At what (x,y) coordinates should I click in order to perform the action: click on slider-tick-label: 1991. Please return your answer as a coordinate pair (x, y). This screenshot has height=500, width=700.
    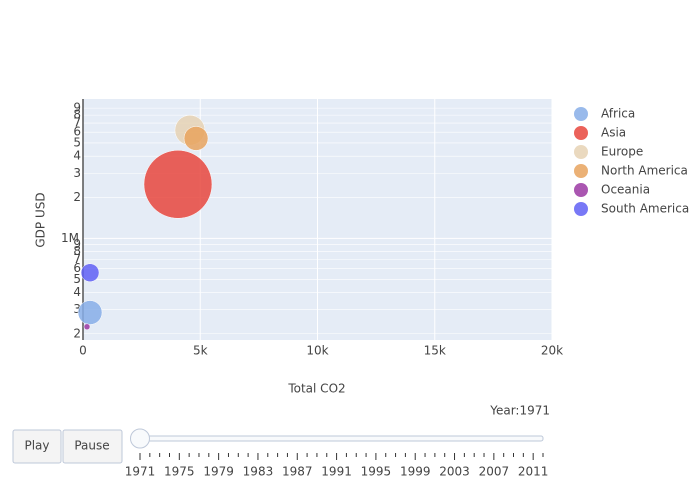
    Looking at the image, I should click on (336, 472).